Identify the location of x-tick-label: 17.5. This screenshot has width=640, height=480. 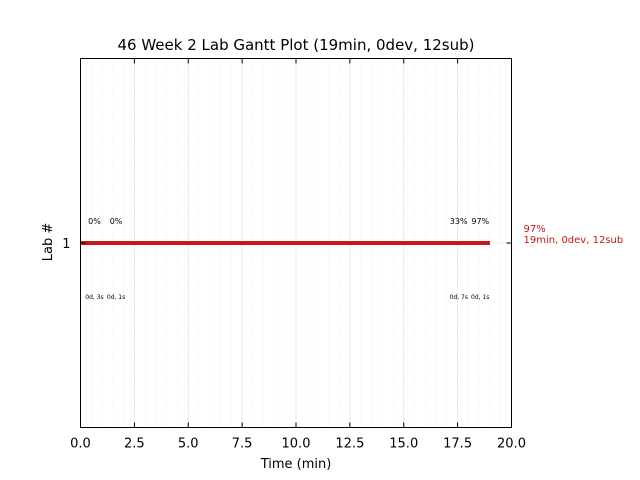
(457, 444).